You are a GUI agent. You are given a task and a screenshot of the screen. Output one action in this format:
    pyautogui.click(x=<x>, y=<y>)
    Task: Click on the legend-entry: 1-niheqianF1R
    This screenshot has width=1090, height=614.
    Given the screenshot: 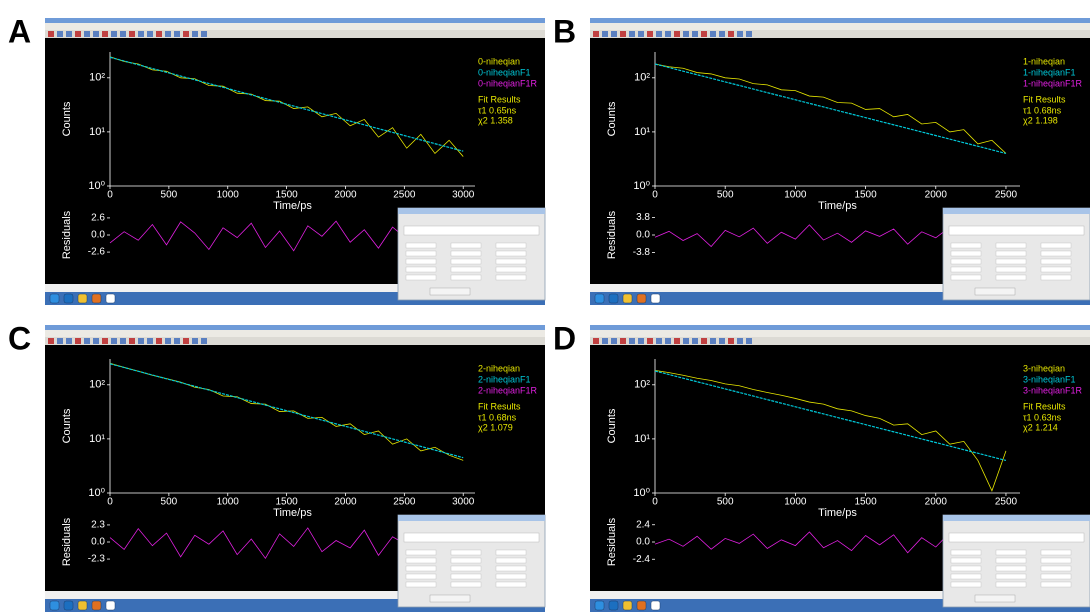 What is the action you would take?
    pyautogui.click(x=1053, y=83)
    